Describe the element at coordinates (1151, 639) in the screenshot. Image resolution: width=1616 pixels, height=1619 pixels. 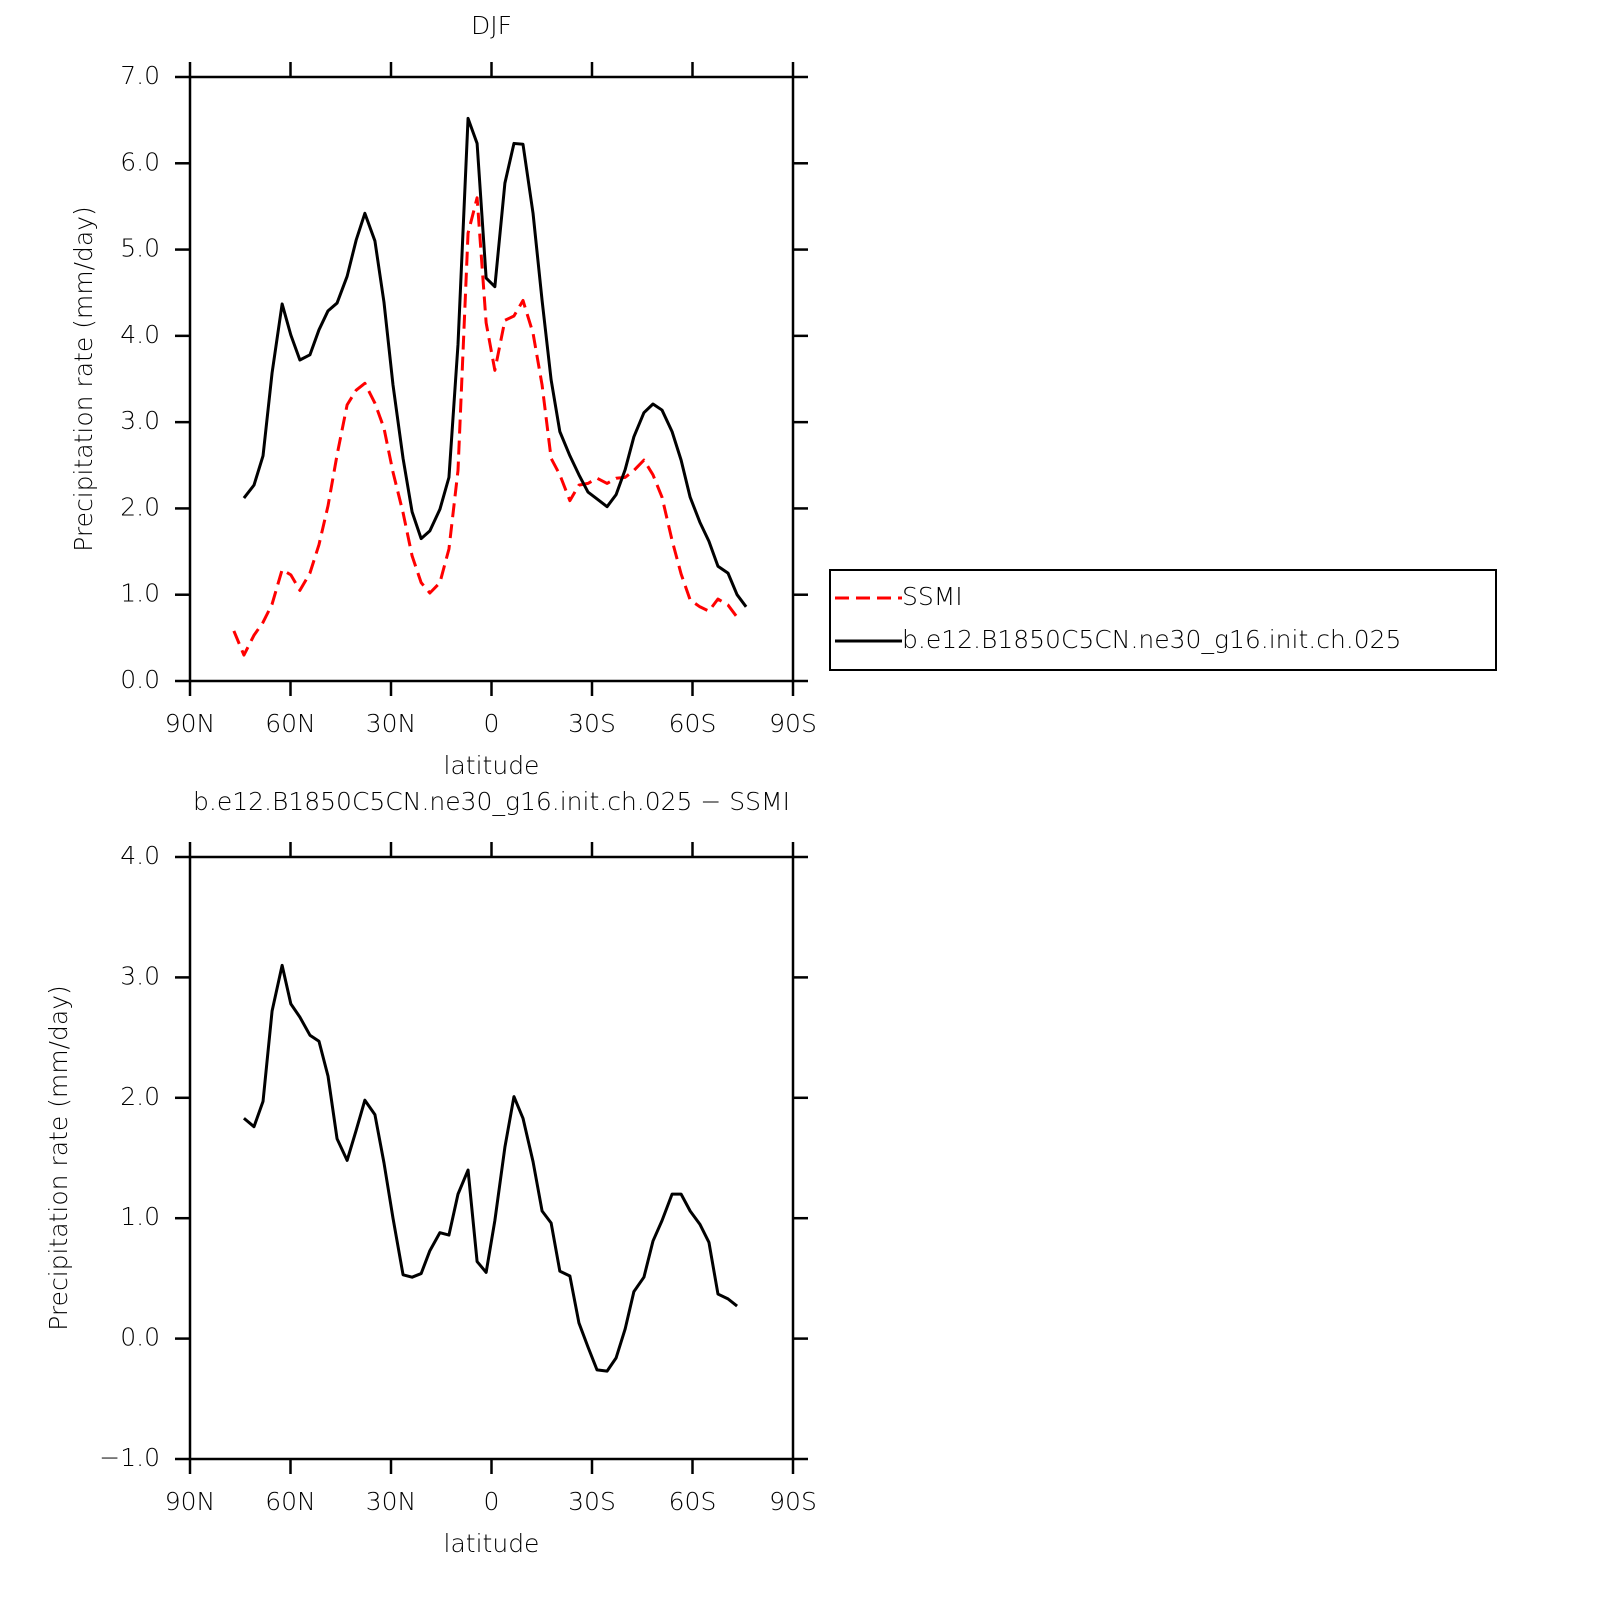
I see `legend-label: b.e12.B1850C5CN.ne30_g16.init.ch.025` at that location.